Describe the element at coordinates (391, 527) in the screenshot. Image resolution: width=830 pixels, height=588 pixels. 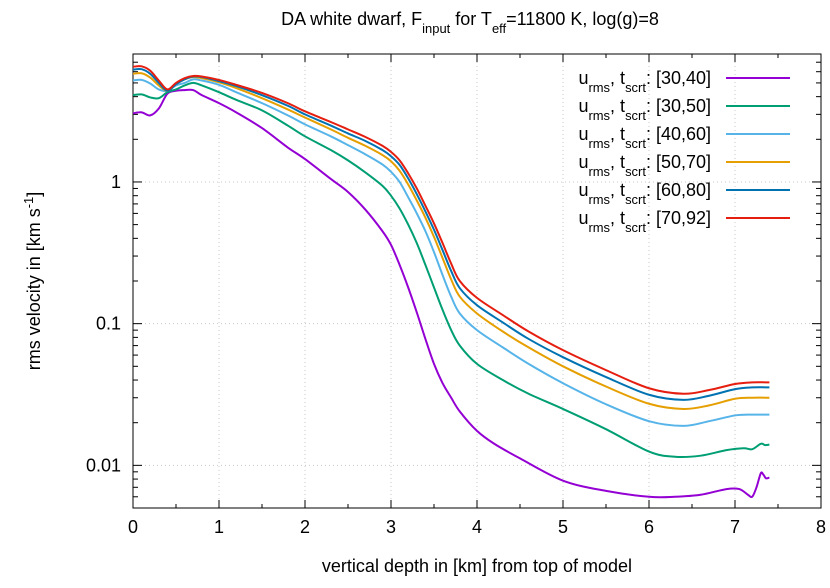
I see `x-tick-label: 3` at that location.